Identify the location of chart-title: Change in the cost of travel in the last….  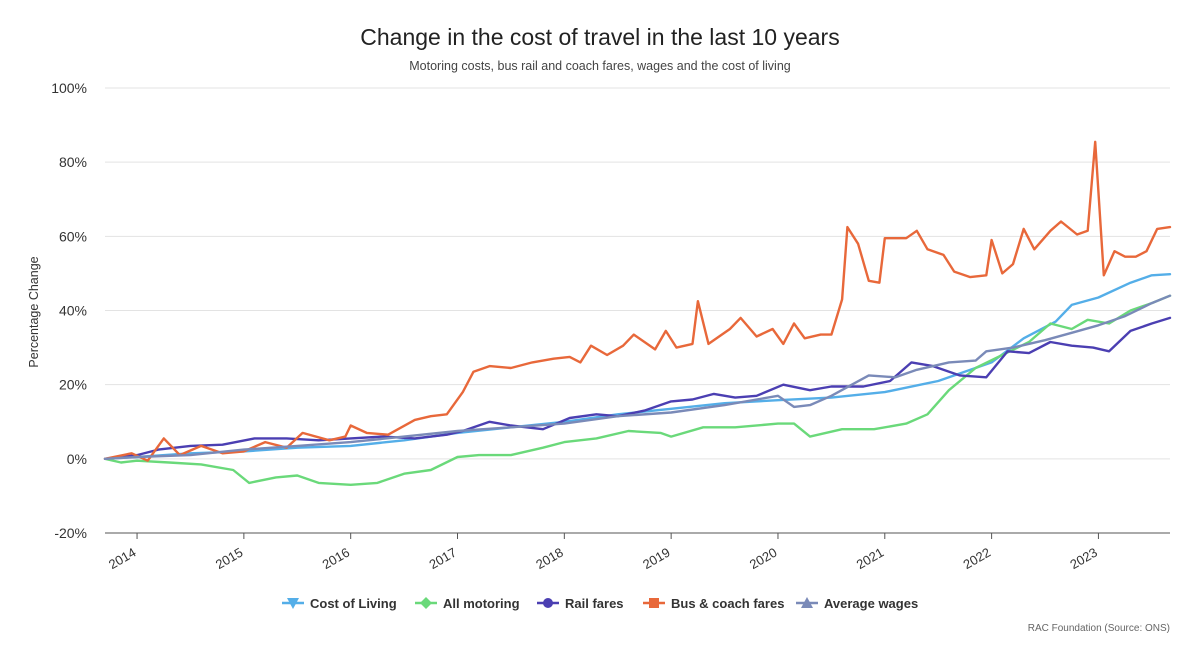
(600, 37).